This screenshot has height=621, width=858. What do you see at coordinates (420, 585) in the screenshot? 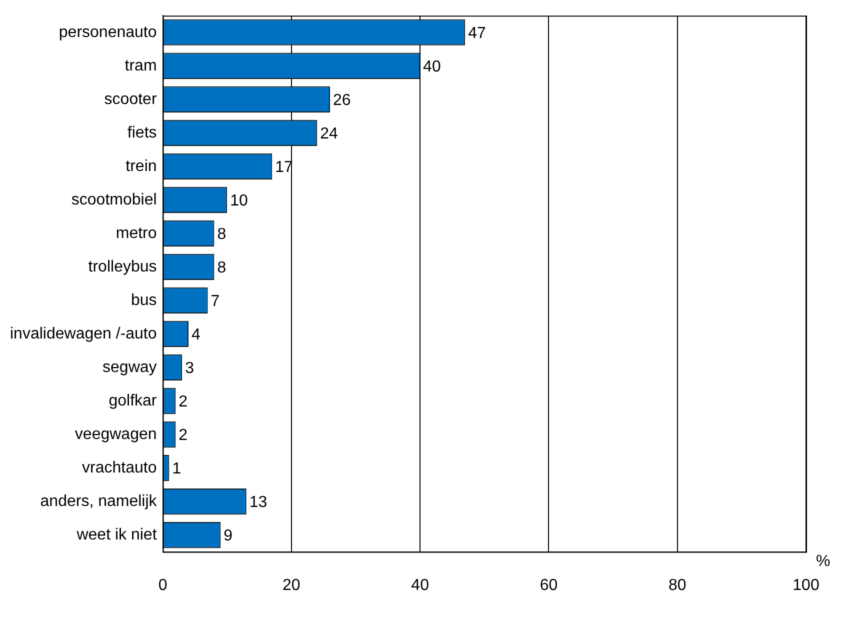
I see `x-tick-label: 40` at bounding box center [420, 585].